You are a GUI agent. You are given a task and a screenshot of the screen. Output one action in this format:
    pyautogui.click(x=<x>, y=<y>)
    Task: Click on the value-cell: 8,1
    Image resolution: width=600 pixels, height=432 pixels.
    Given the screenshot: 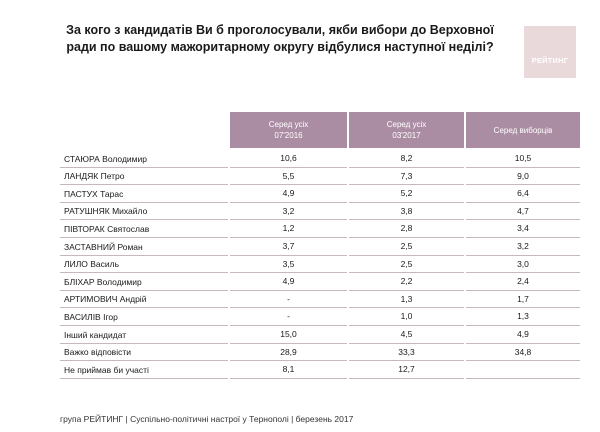 What is the action you would take?
    pyautogui.click(x=288, y=369)
    